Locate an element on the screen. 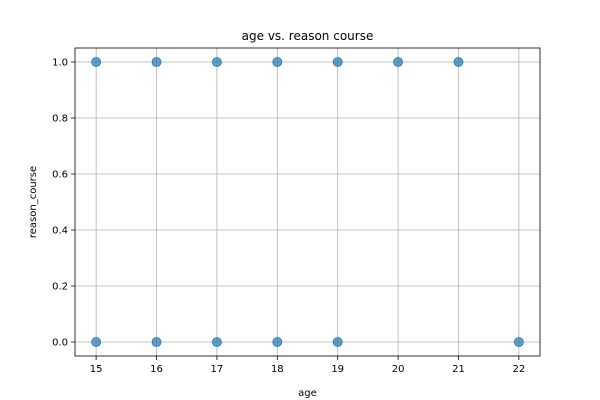 The image size is (600, 400). x-axis-label: age is located at coordinates (307, 393).